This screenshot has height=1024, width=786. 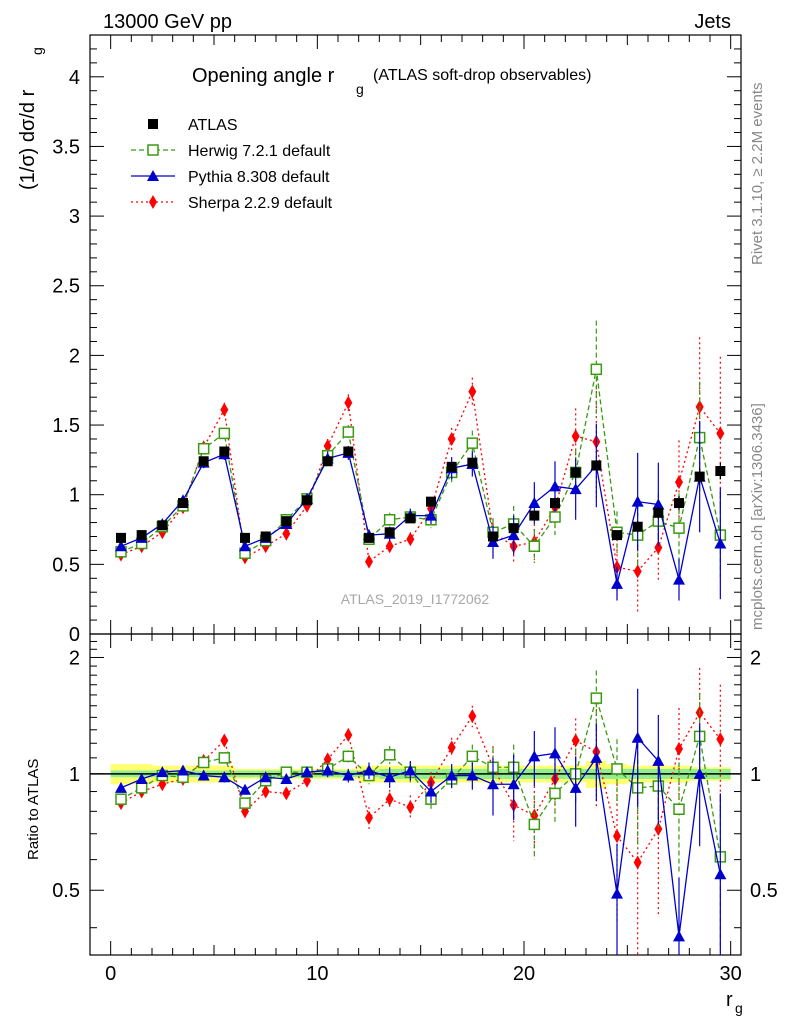 I want to click on side-text-top: Rivet 3.1.10, ≥ 2.2M events, so click(x=757, y=174).